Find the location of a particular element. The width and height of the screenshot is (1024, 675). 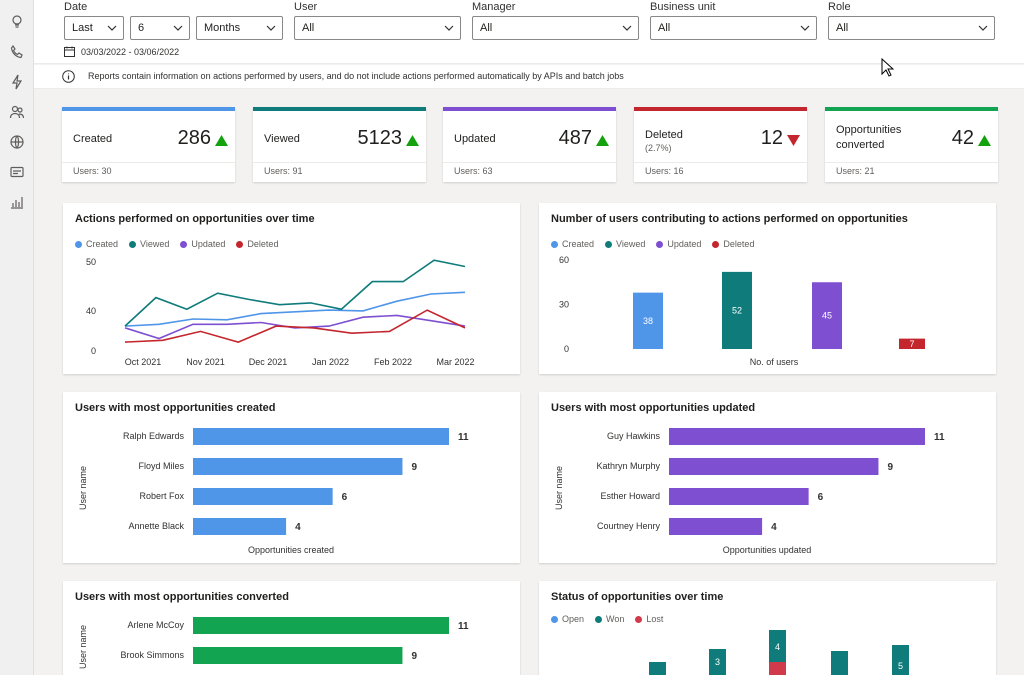

card-title: Status of opportunities over time is located at coordinates (637, 597).